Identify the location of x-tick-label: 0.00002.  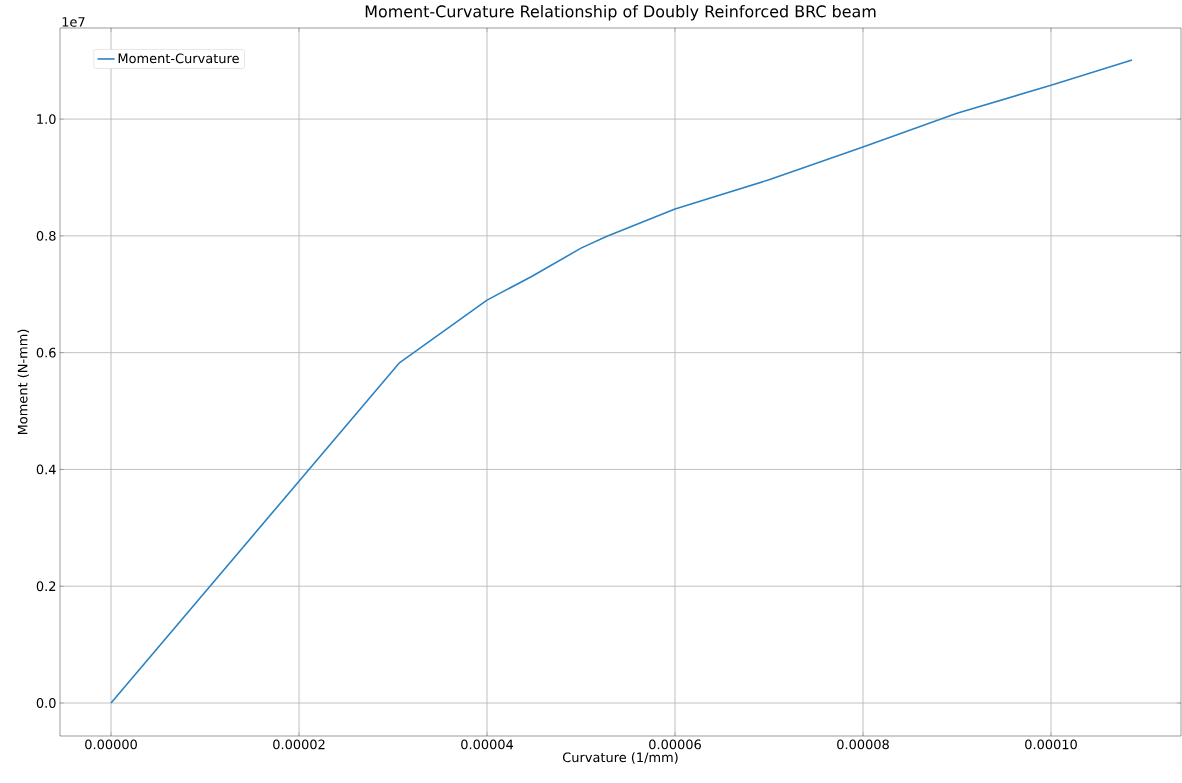
(299, 744).